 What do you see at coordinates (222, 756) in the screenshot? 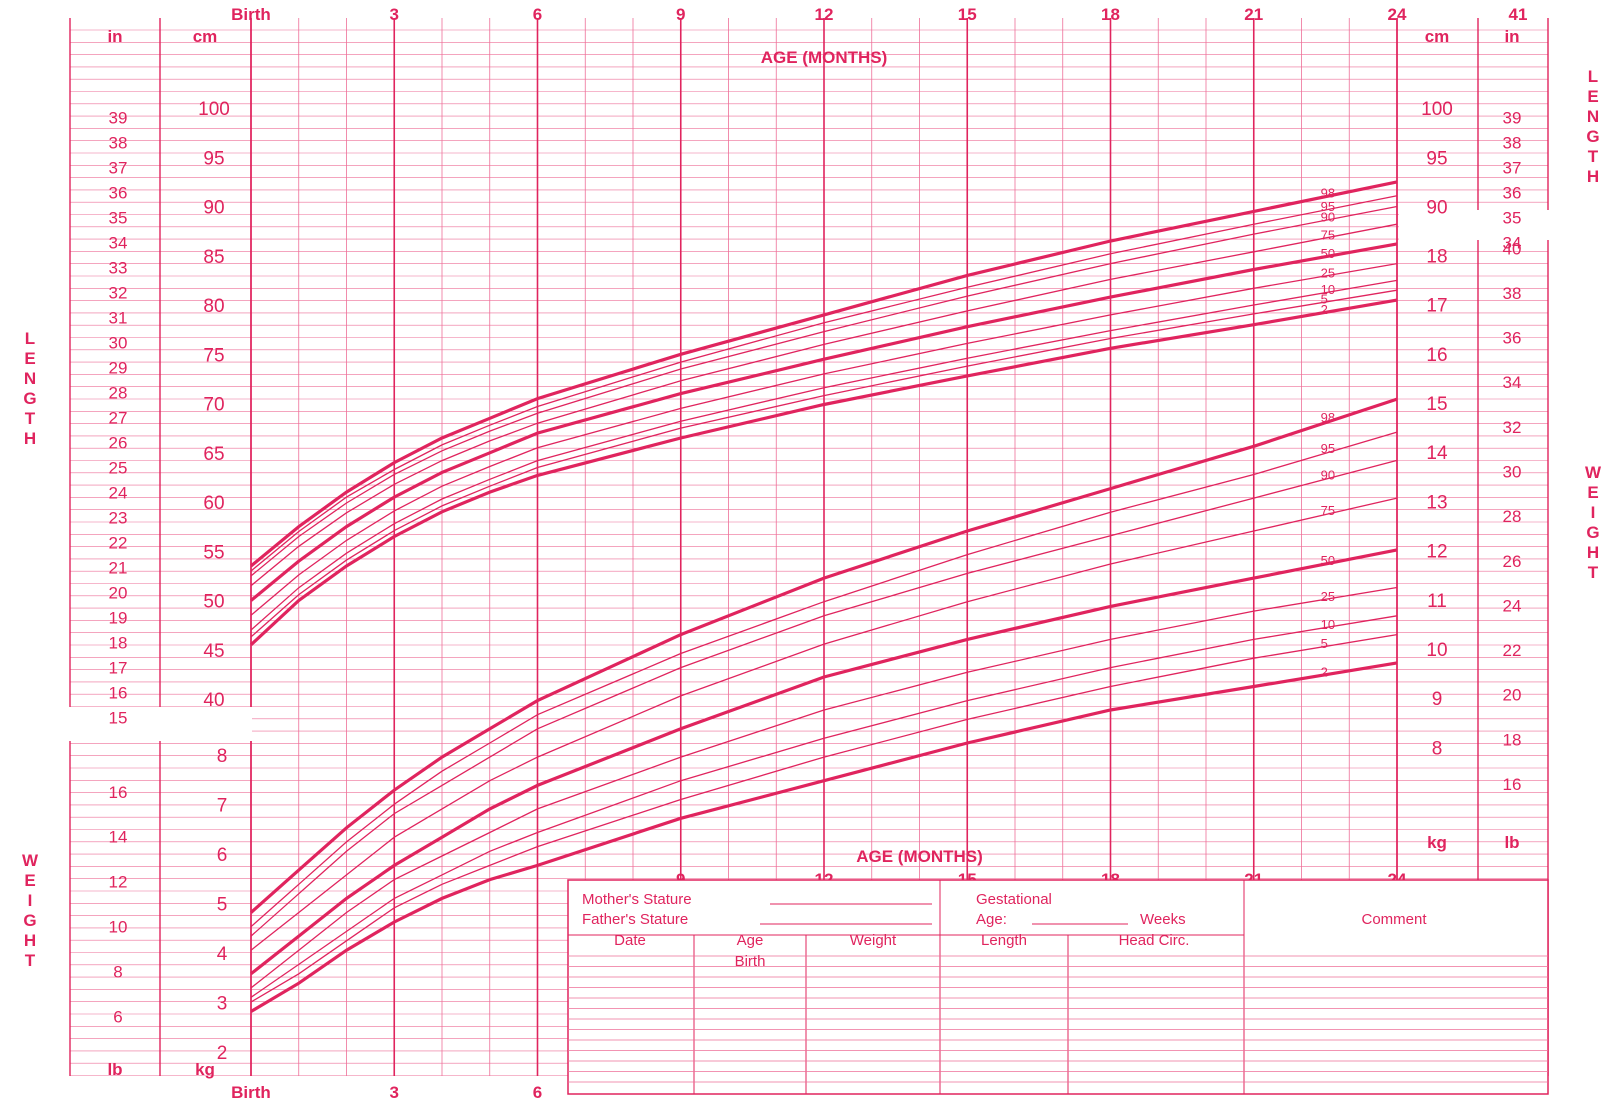
I see `weight-kg-tick: 8` at bounding box center [222, 756].